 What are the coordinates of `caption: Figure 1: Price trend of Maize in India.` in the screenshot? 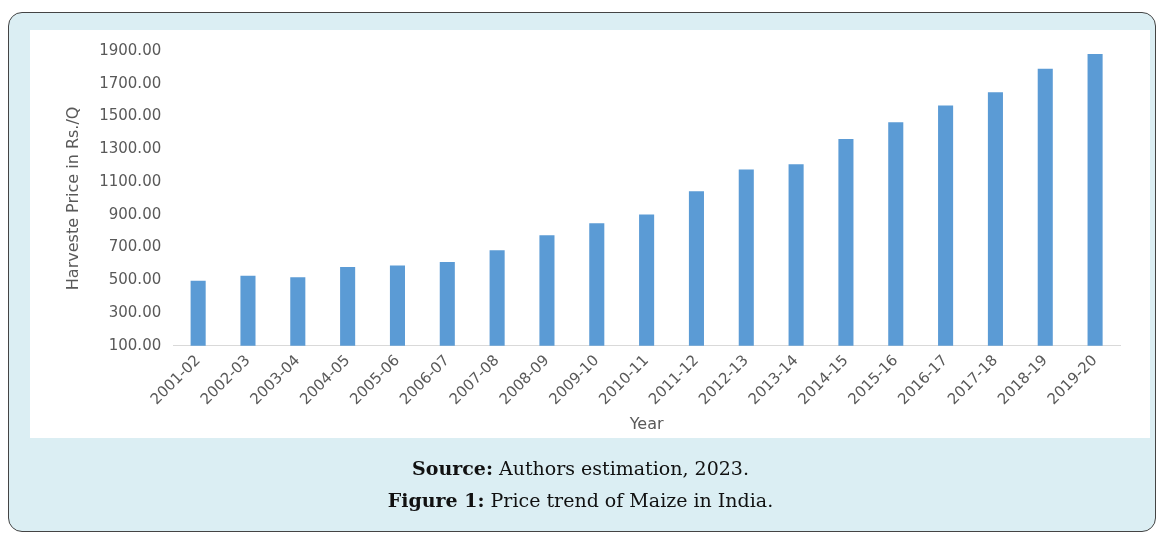 It's located at (580, 500).